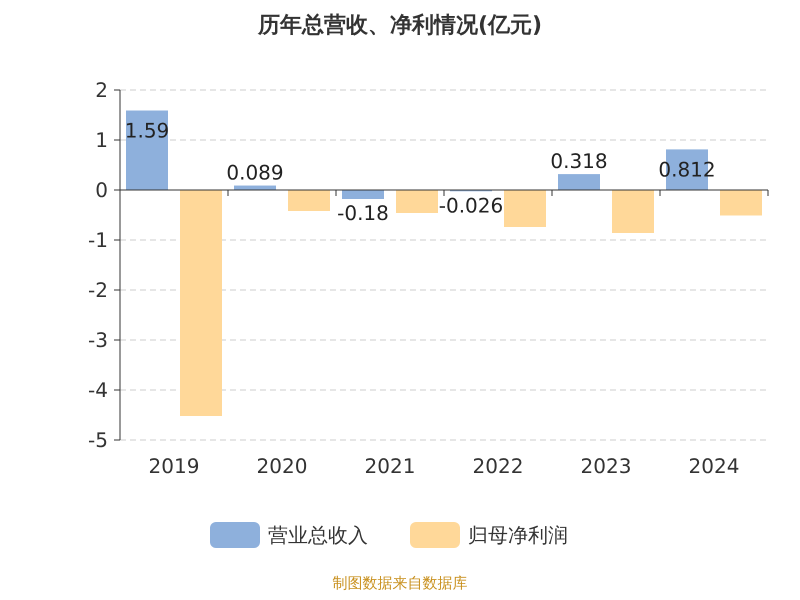 The height and width of the screenshot is (600, 800). Describe the element at coordinates (399, 25) in the screenshot. I see `chart-title: 历年总营收、净利情况(亿元)` at that location.